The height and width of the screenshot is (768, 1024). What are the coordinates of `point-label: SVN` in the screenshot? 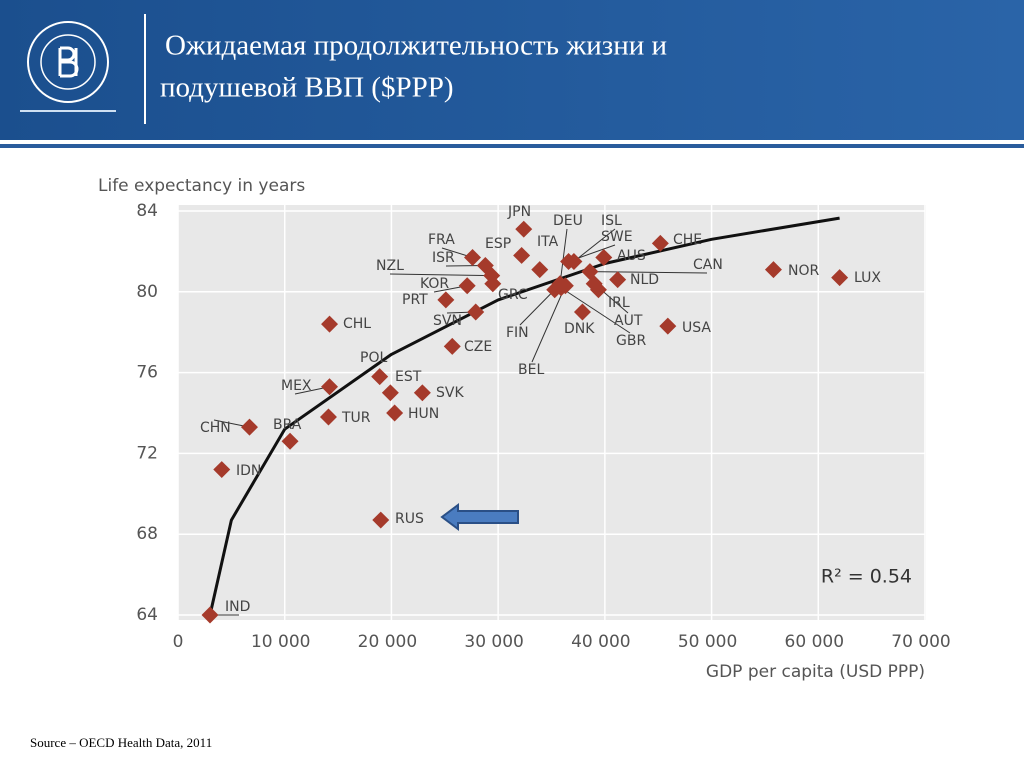 It's located at (447, 321).